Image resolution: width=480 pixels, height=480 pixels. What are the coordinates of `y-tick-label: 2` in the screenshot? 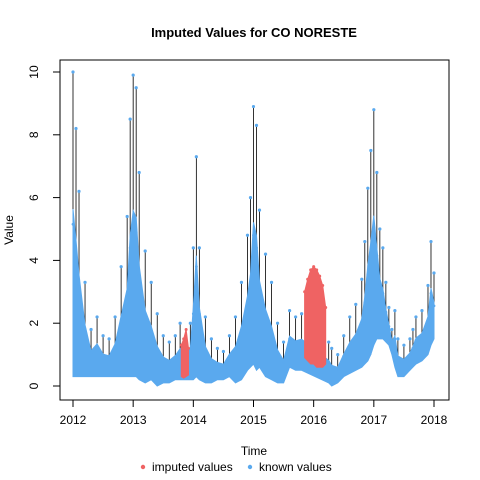 It's located at (34, 323).